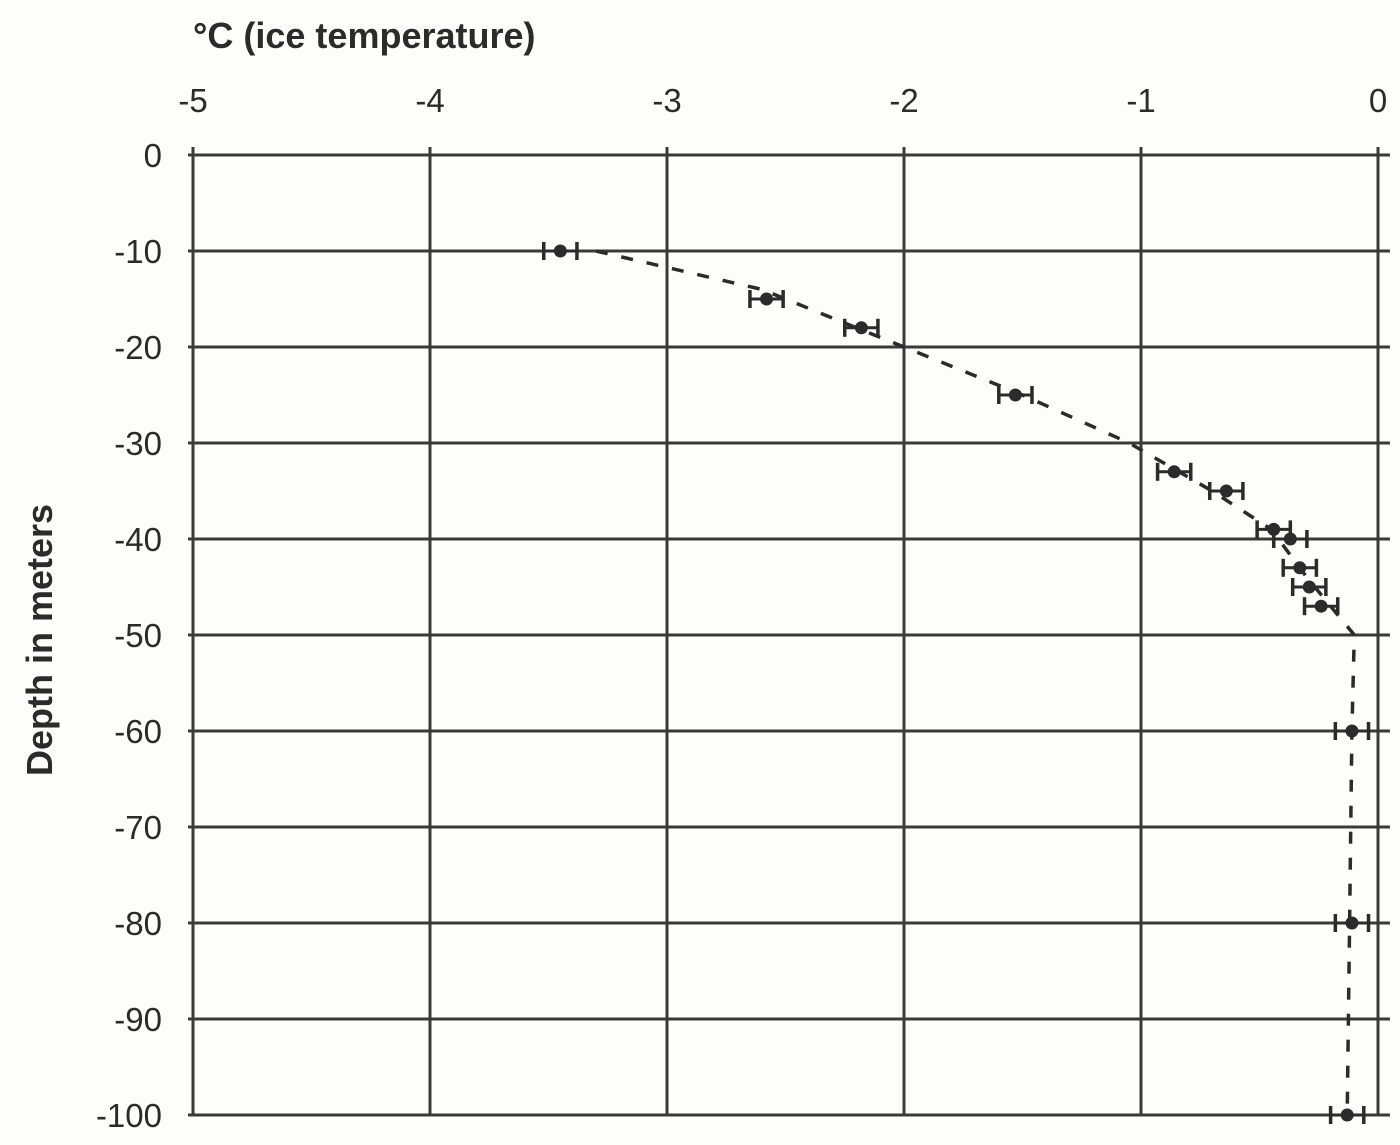  What do you see at coordinates (129, 1115) in the screenshot?
I see `y-tick-label: -100` at bounding box center [129, 1115].